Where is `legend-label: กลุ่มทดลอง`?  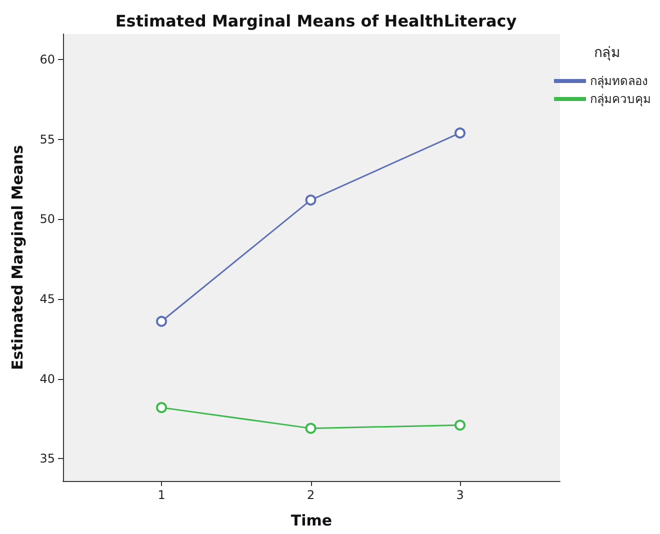
legend-label: กลุ่มทดลอง is located at coordinates (619, 81).